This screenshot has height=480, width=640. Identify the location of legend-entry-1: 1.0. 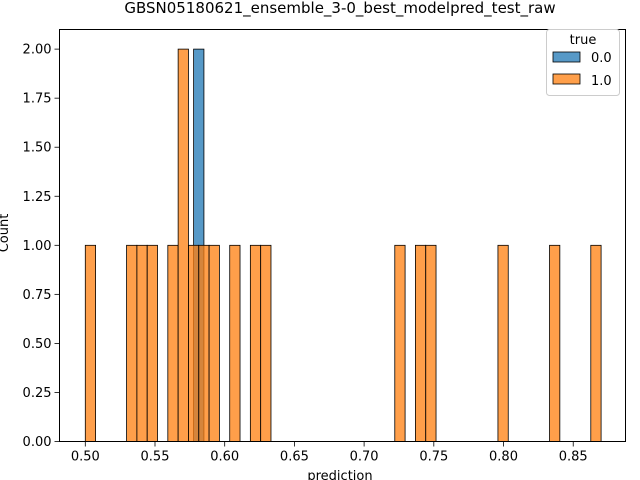
(601, 81).